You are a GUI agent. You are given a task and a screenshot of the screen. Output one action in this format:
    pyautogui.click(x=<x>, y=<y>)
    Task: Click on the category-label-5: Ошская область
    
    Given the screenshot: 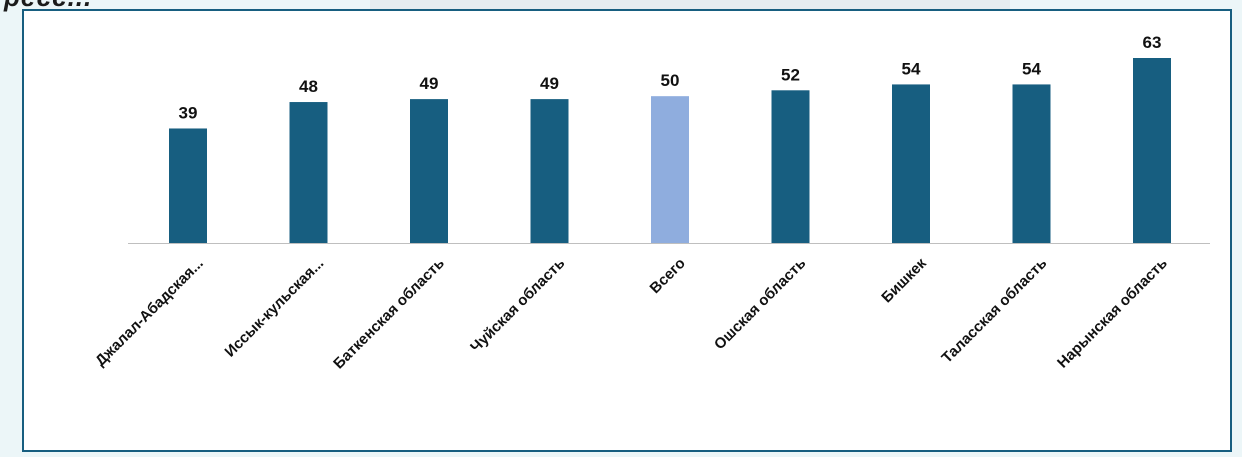 What is the action you would take?
    pyautogui.click(x=760, y=304)
    